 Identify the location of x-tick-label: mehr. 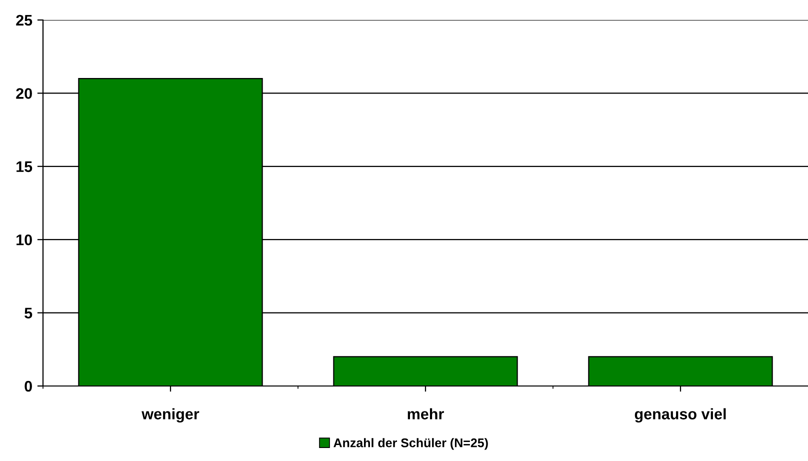
(426, 414).